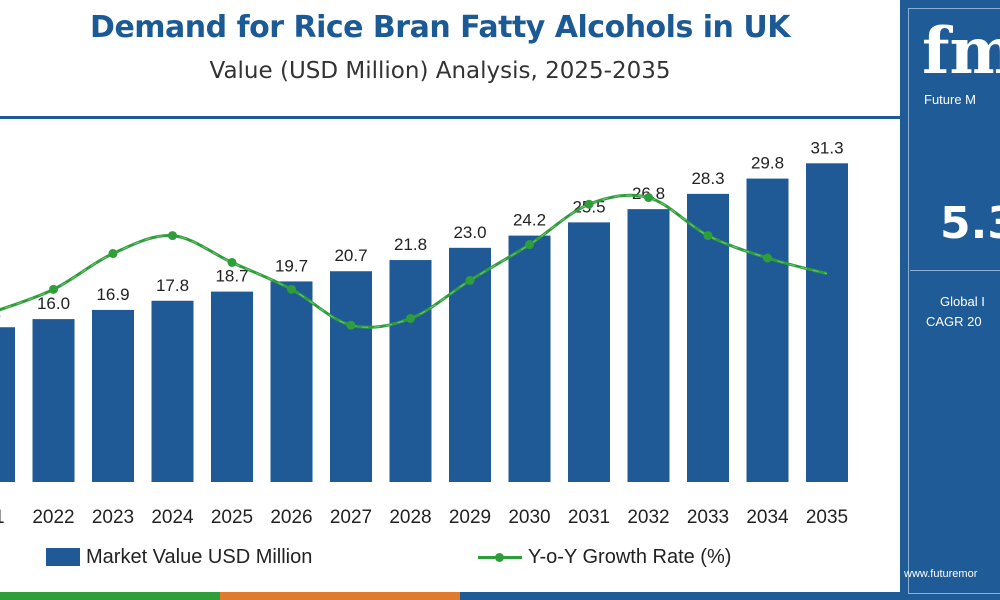 This screenshot has height=600, width=1000. I want to click on cagr-divider, so click(955, 270).